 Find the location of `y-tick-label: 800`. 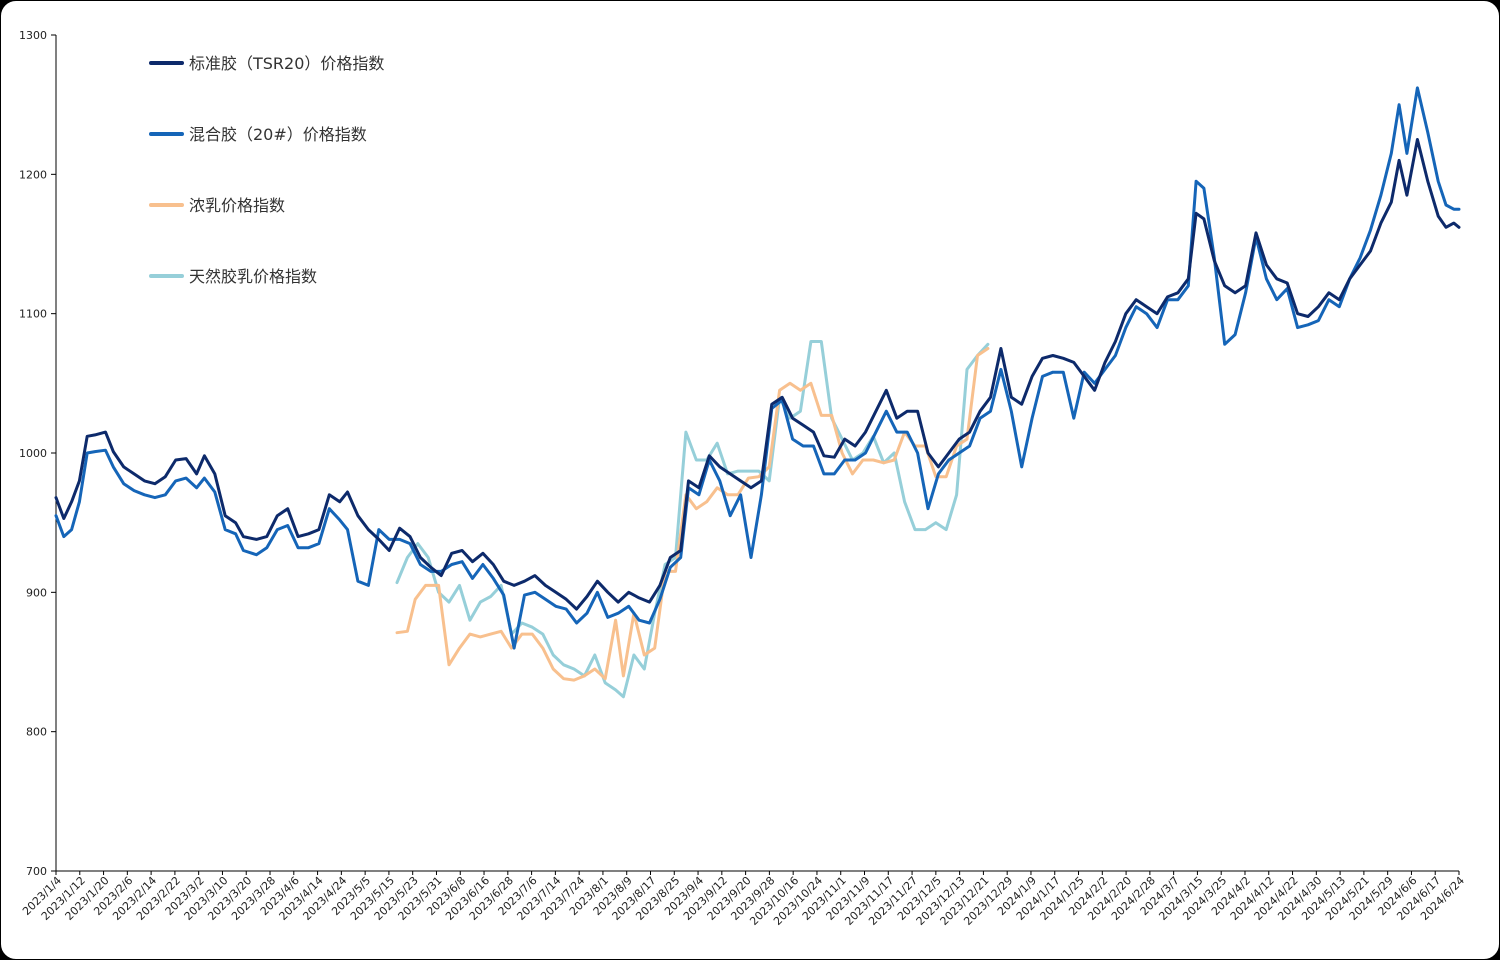

y-tick-label: 800 is located at coordinates (36, 732).